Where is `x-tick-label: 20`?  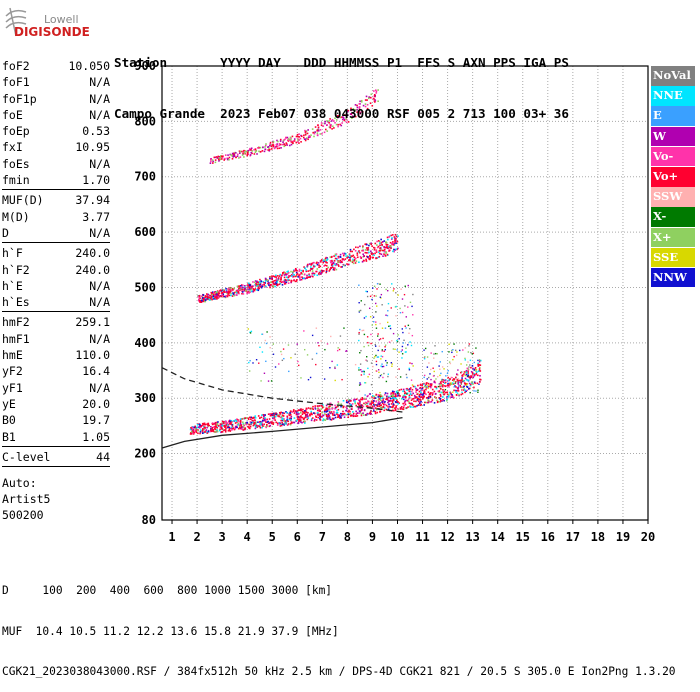 x-tick-label: 20 is located at coordinates (648, 537).